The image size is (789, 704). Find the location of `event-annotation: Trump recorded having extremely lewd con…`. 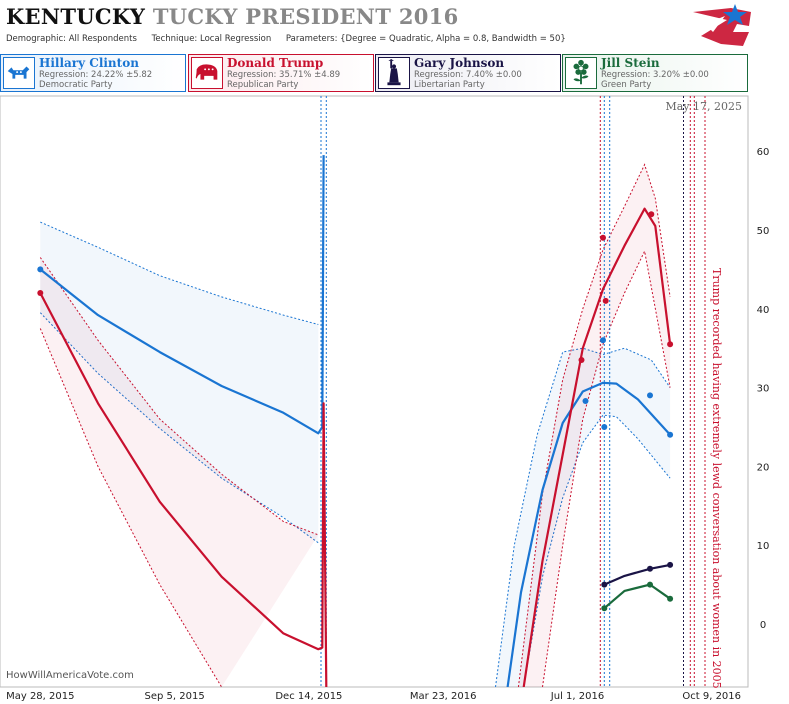

event-annotation: Trump recorded having extremely lewd con… is located at coordinates (716, 478).